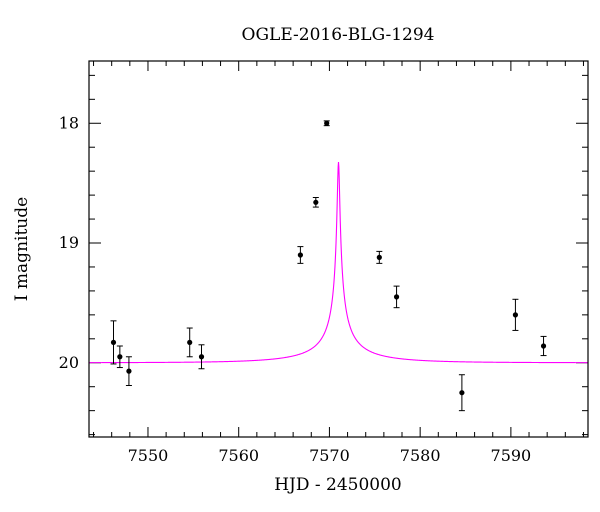 Image resolution: width=600 pixels, height=512 pixels. What do you see at coordinates (511, 455) in the screenshot?
I see `x-tick-label: 7590` at bounding box center [511, 455].